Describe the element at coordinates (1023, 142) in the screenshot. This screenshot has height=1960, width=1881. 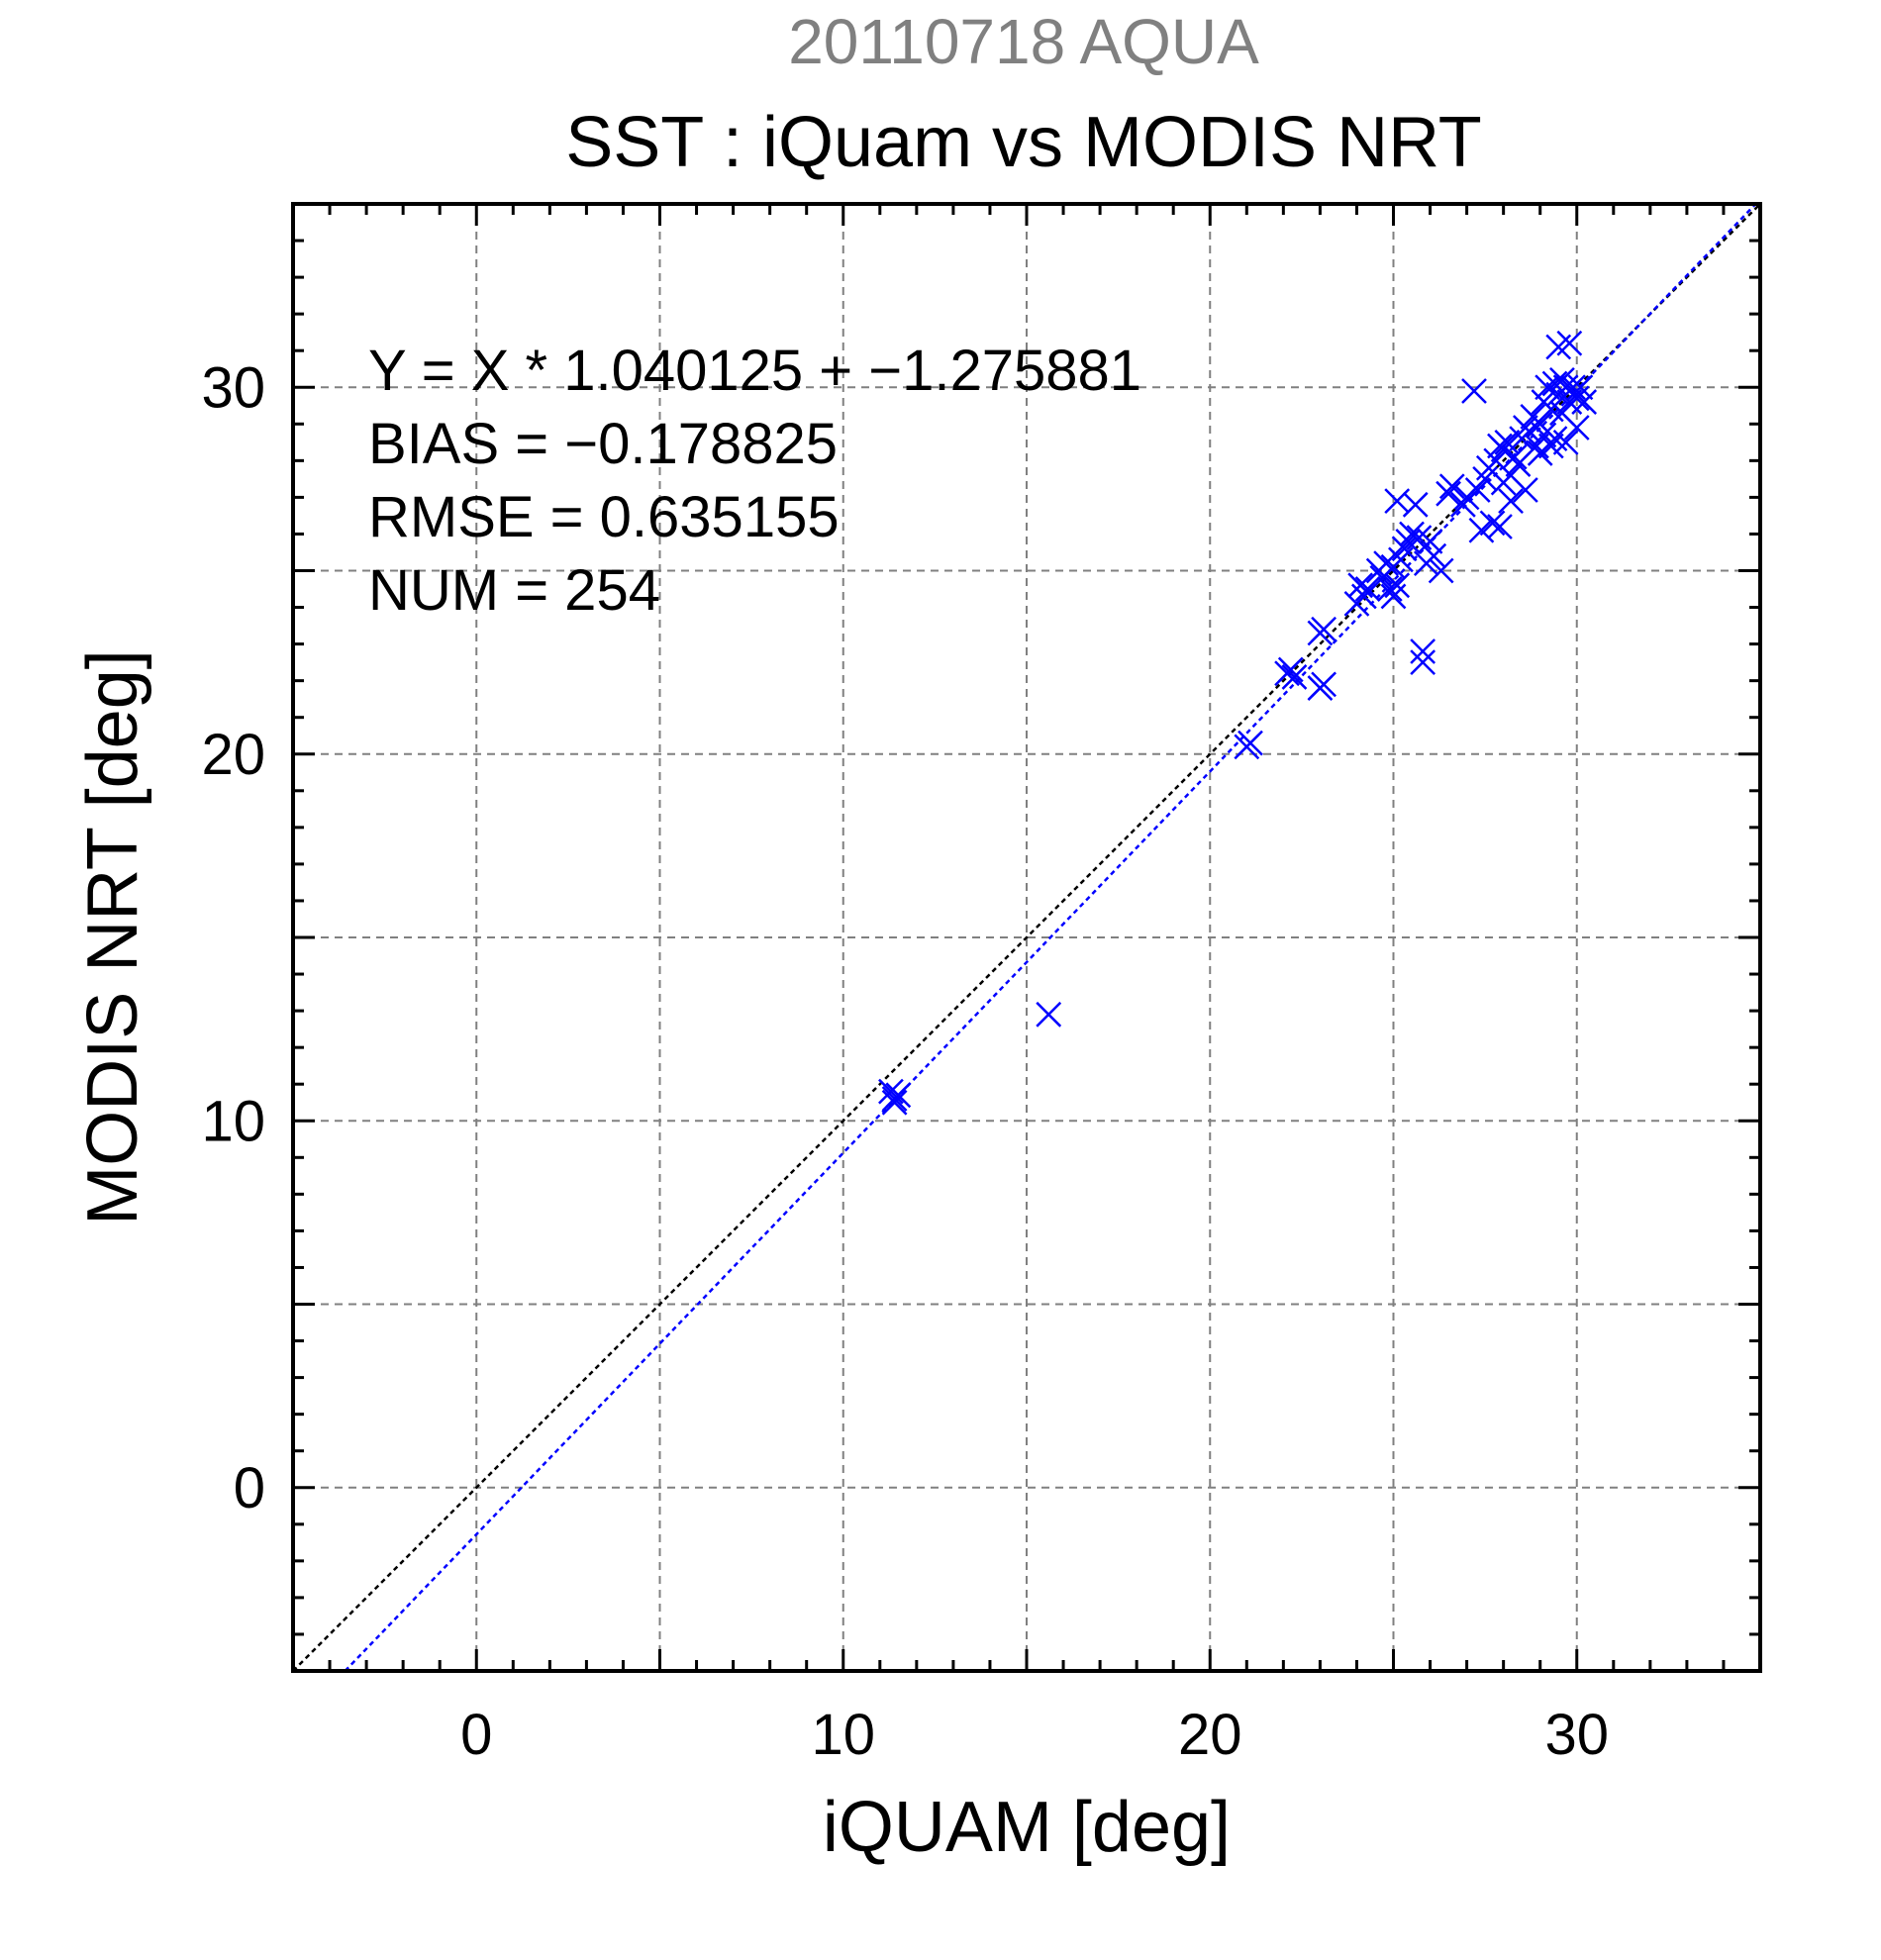
I see `chart-title: SST : iQuam vs MODIS NRT` at that location.